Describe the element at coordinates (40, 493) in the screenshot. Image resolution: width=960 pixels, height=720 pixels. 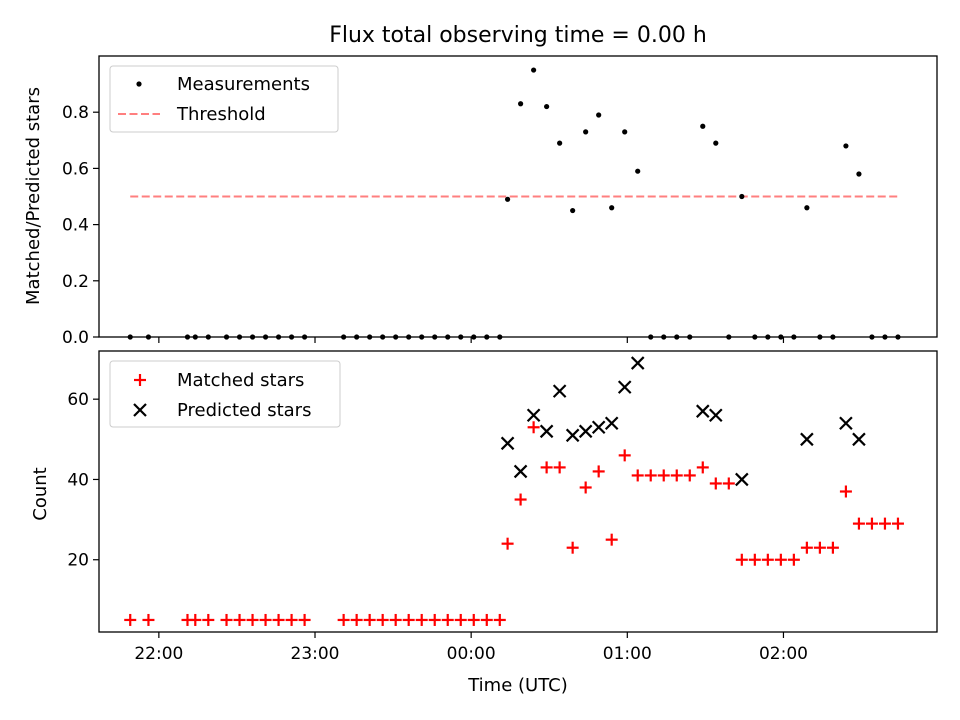
I see `bottom-y-axis-label: Count` at that location.